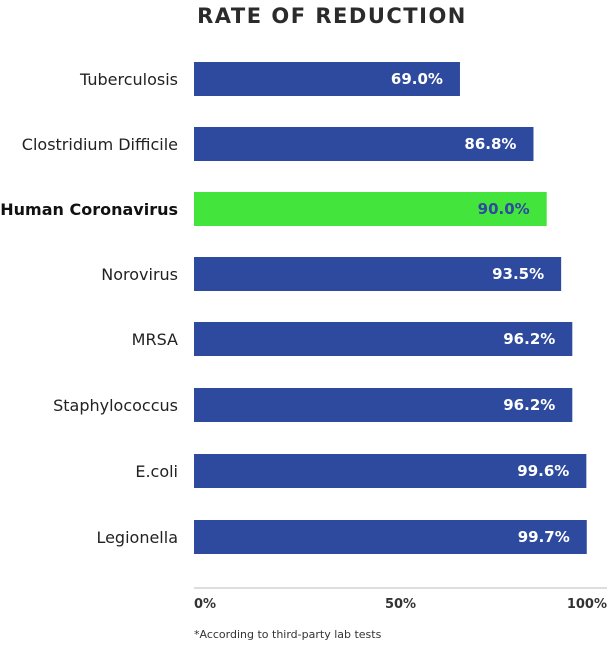 The width and height of the screenshot is (608, 650). What do you see at coordinates (370, 209) in the screenshot?
I see `bar-human-coronavirus` at bounding box center [370, 209].